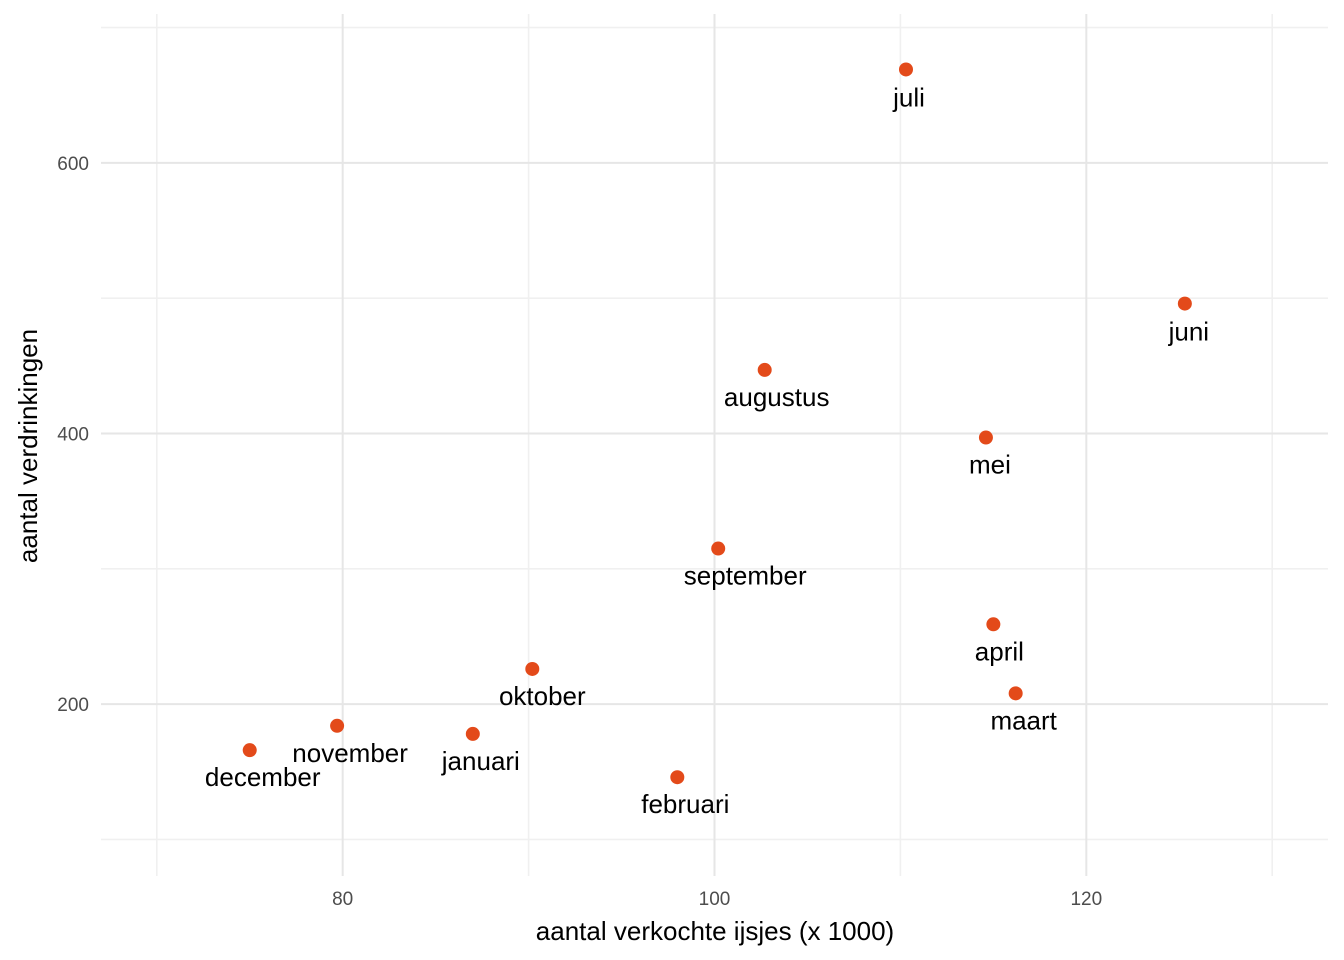 The width and height of the screenshot is (1344, 960). Describe the element at coordinates (263, 777) in the screenshot. I see `point-label: december` at that location.